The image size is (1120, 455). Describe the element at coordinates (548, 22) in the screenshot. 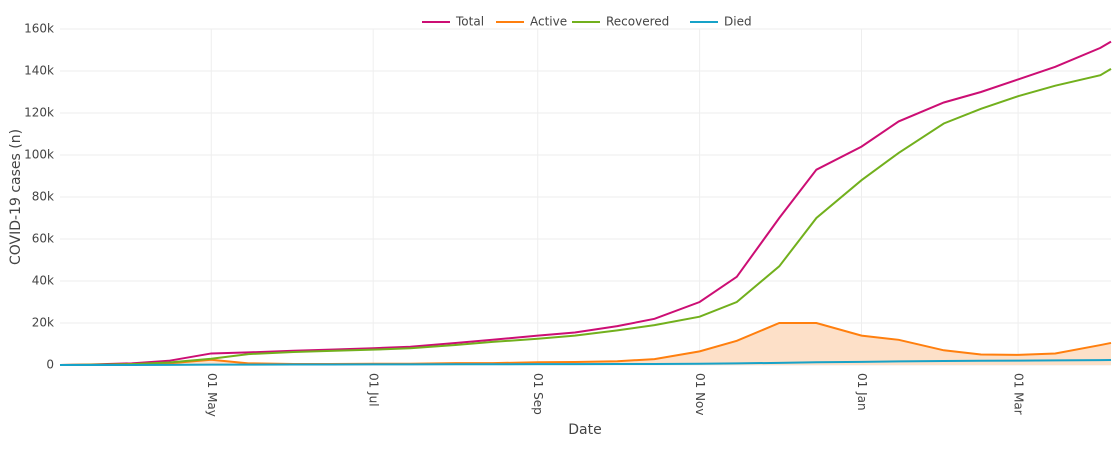

I see `legend-label: Active` at that location.